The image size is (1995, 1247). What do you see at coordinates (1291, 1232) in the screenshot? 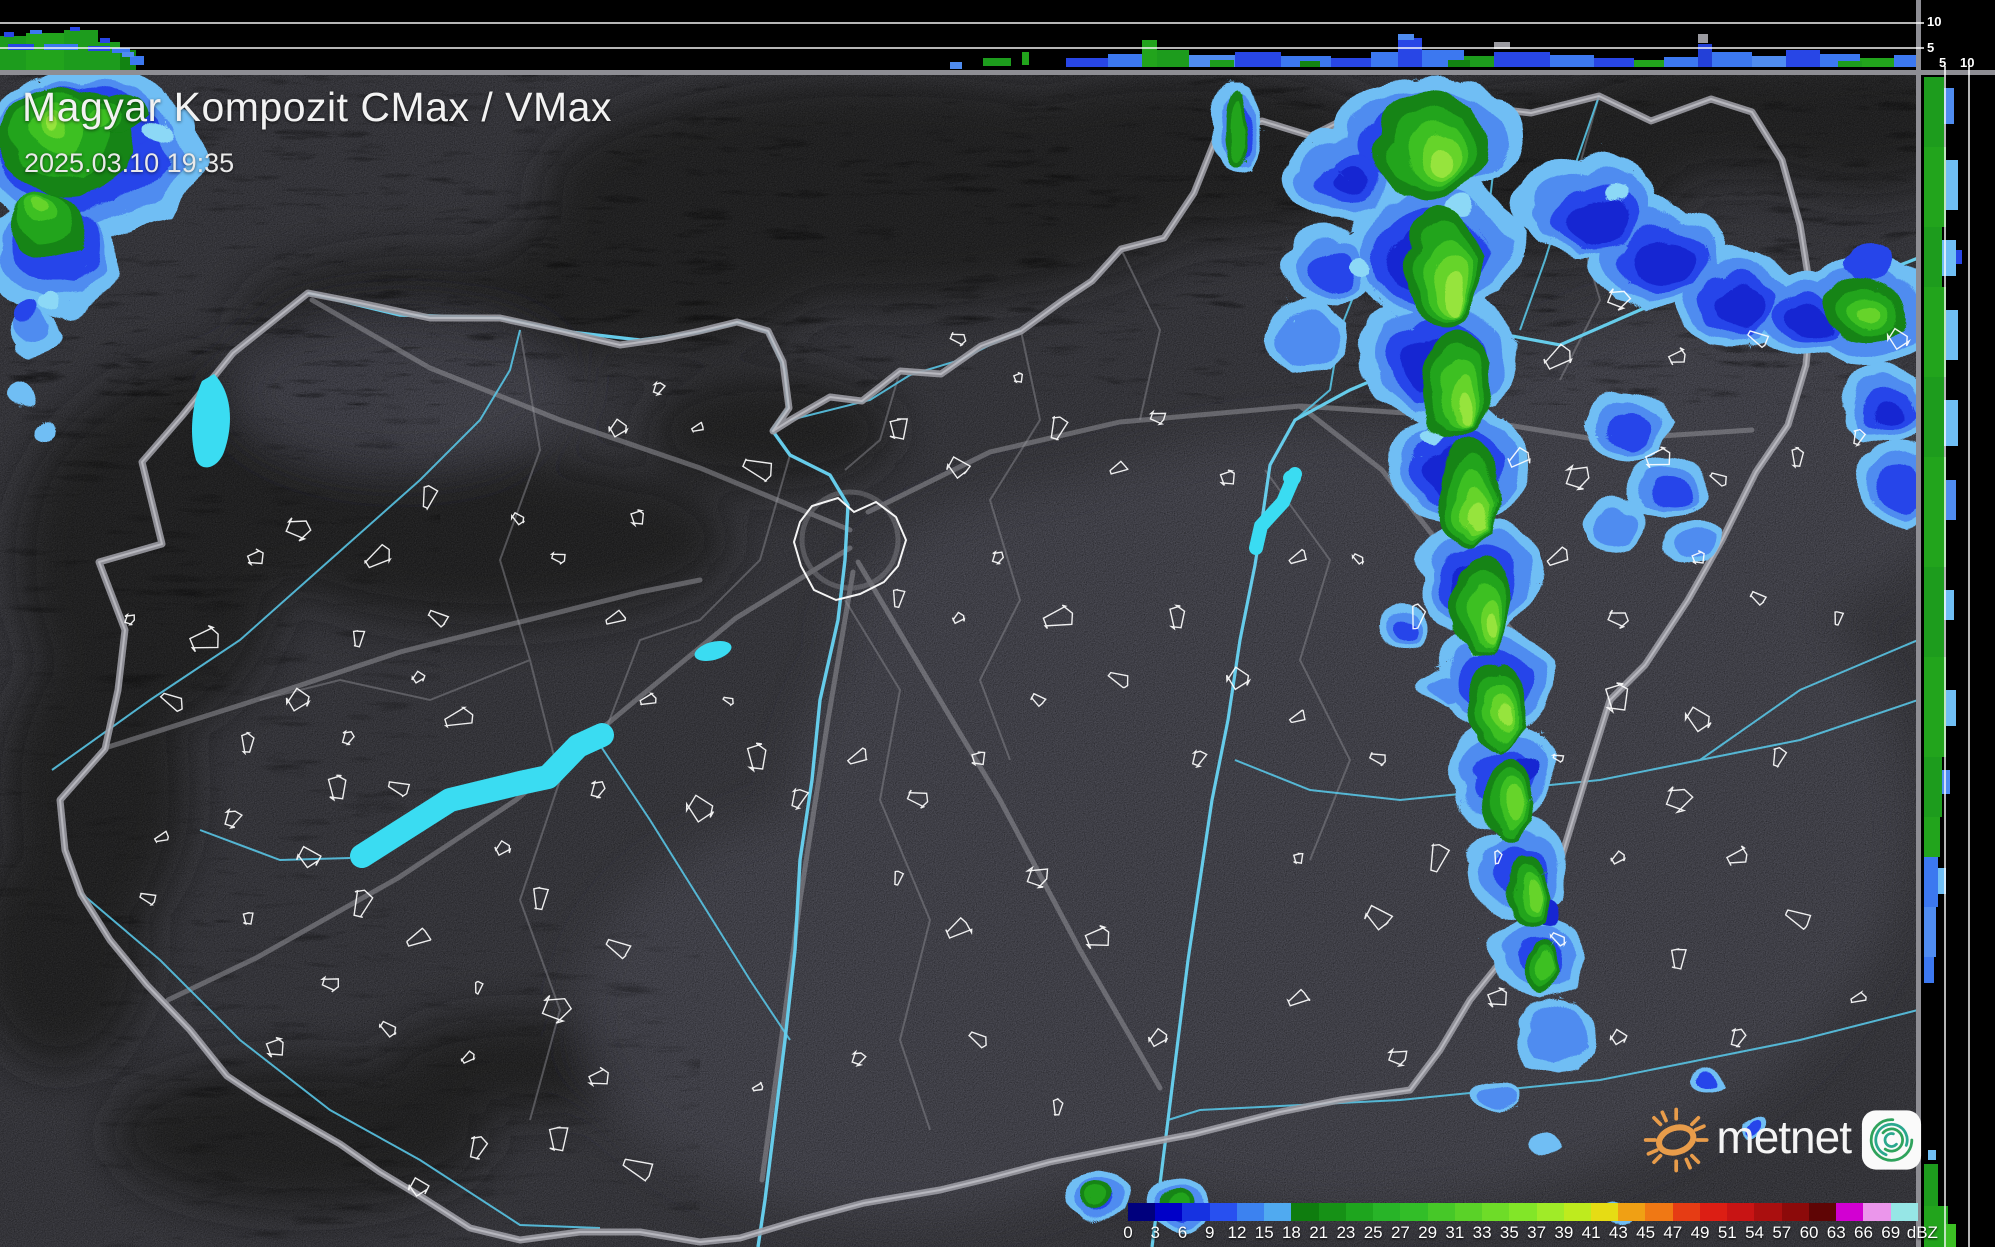
I see `colorbar-label: 18` at bounding box center [1291, 1232].